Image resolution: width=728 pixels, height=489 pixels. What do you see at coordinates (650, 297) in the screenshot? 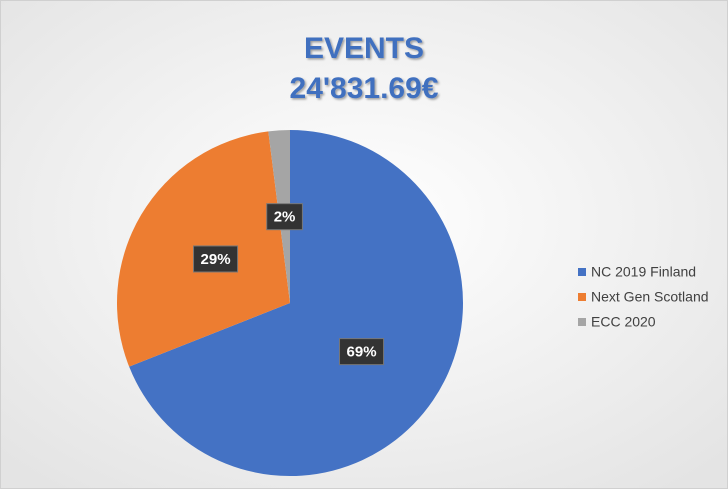
I see `legend-label: Next Gen Scotland` at bounding box center [650, 297].